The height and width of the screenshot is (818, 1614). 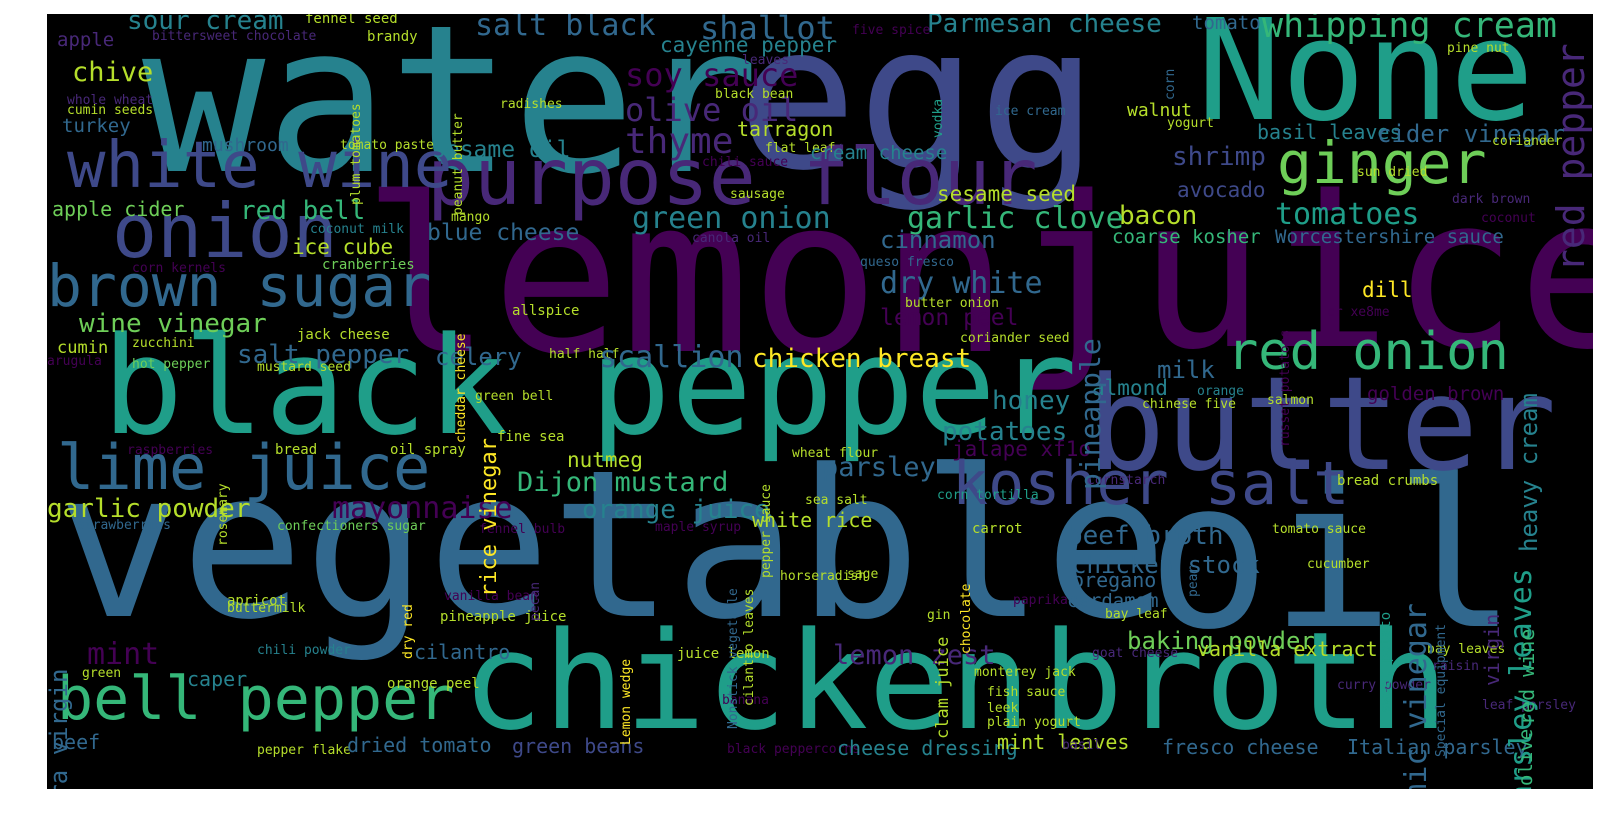 What do you see at coordinates (1526, 757) in the screenshot?
I see `word-olive: olive` at bounding box center [1526, 757].